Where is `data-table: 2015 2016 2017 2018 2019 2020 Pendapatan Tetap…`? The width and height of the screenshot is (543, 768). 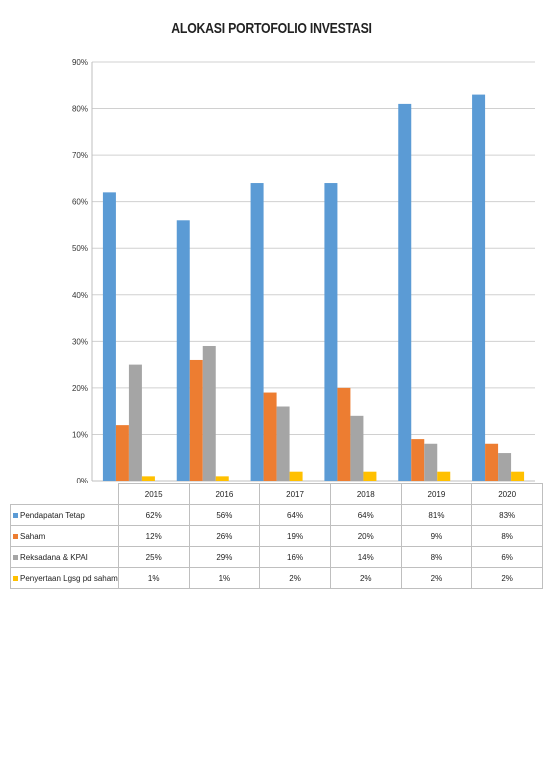
data-table: 2015 2016 2017 2018 2019 2020 Pendapatan Tetap… is located at coordinates (276, 536).